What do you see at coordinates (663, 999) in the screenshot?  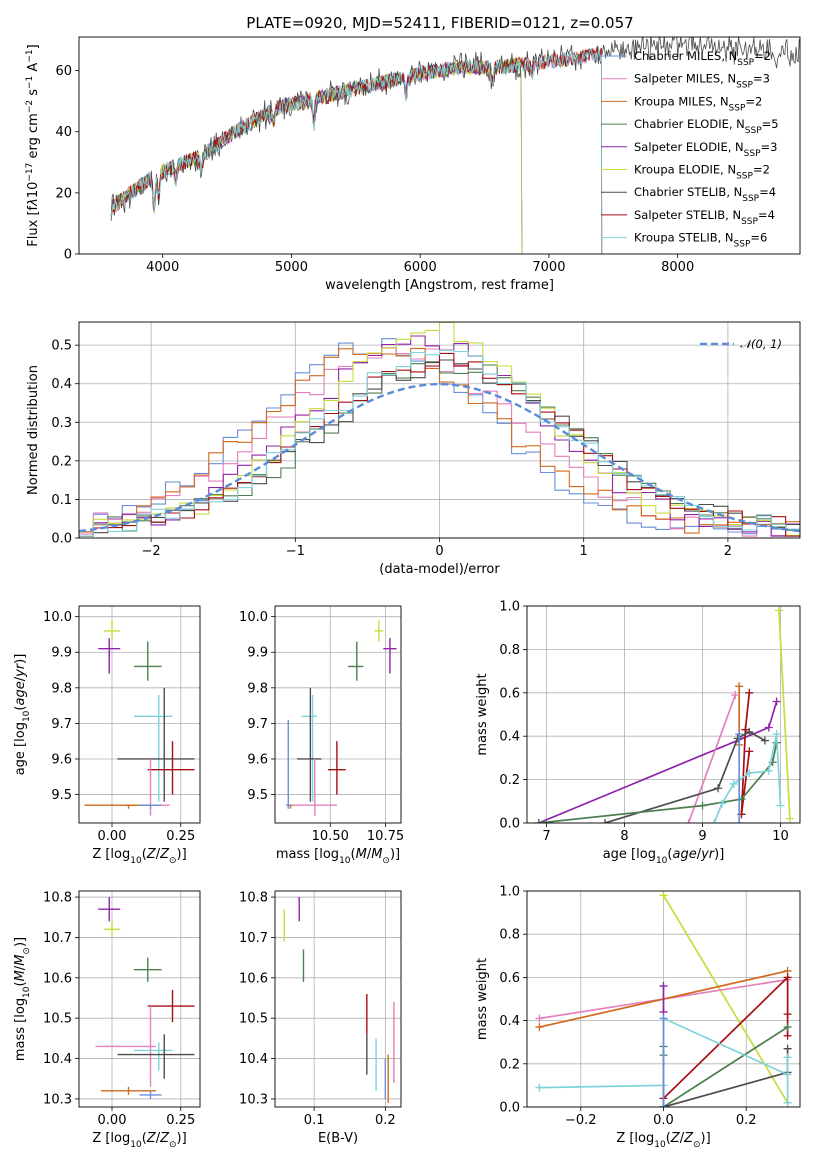 I see `z-weight-frame` at bounding box center [663, 999].